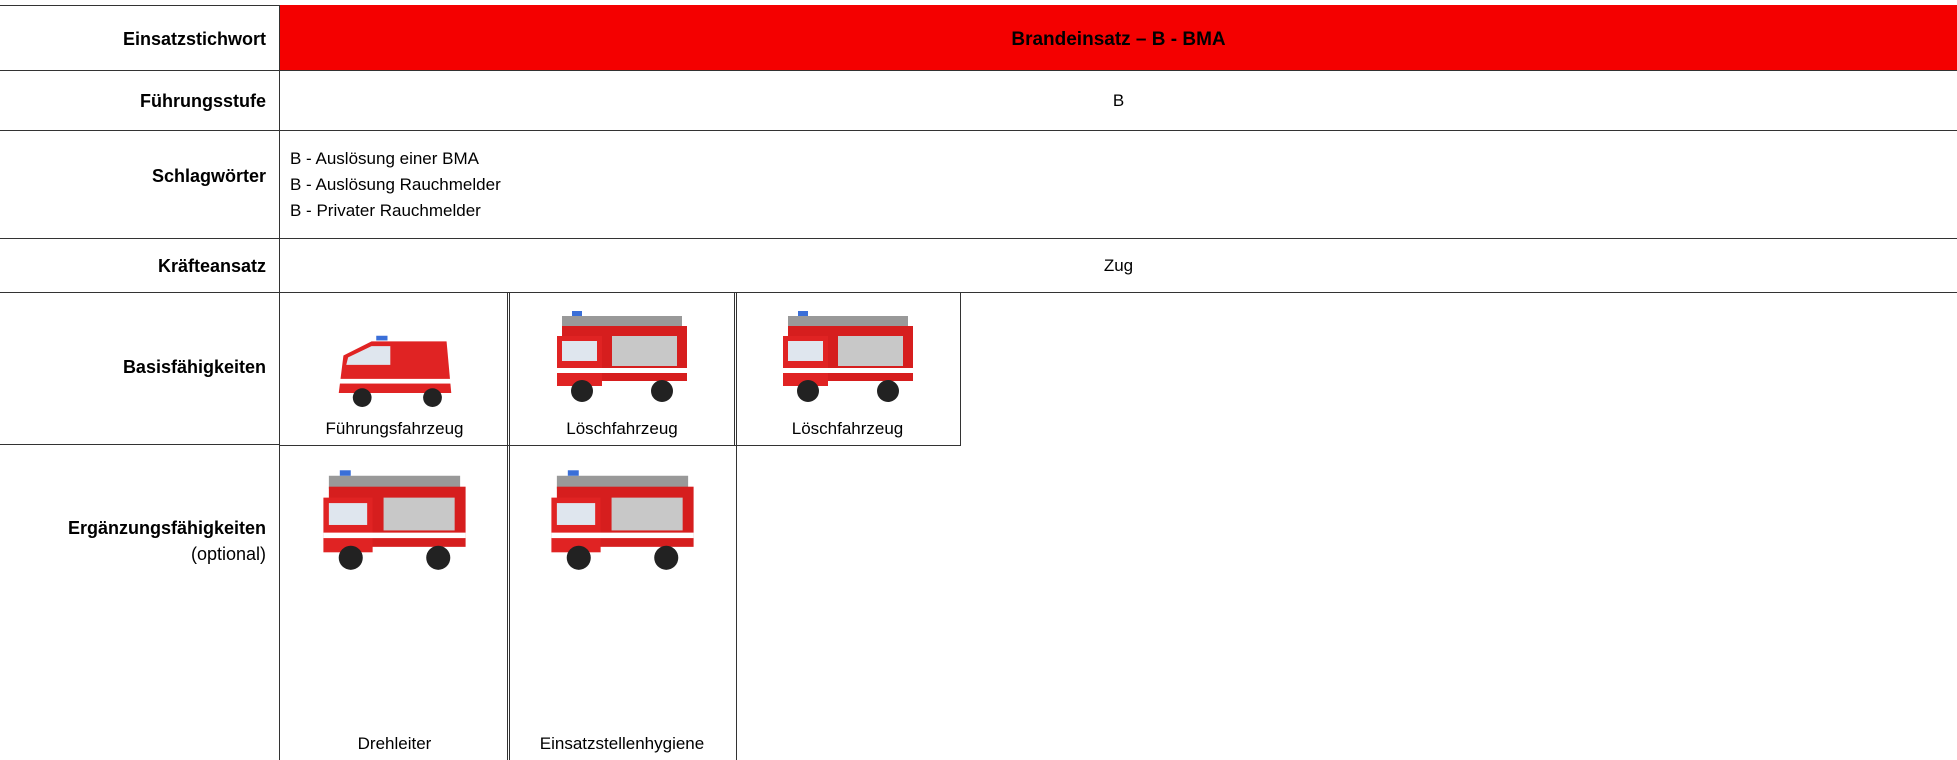 This screenshot has height=760, width=1957. What do you see at coordinates (385, 210) in the screenshot?
I see `keyword: B - Privater Rauchmelder` at bounding box center [385, 210].